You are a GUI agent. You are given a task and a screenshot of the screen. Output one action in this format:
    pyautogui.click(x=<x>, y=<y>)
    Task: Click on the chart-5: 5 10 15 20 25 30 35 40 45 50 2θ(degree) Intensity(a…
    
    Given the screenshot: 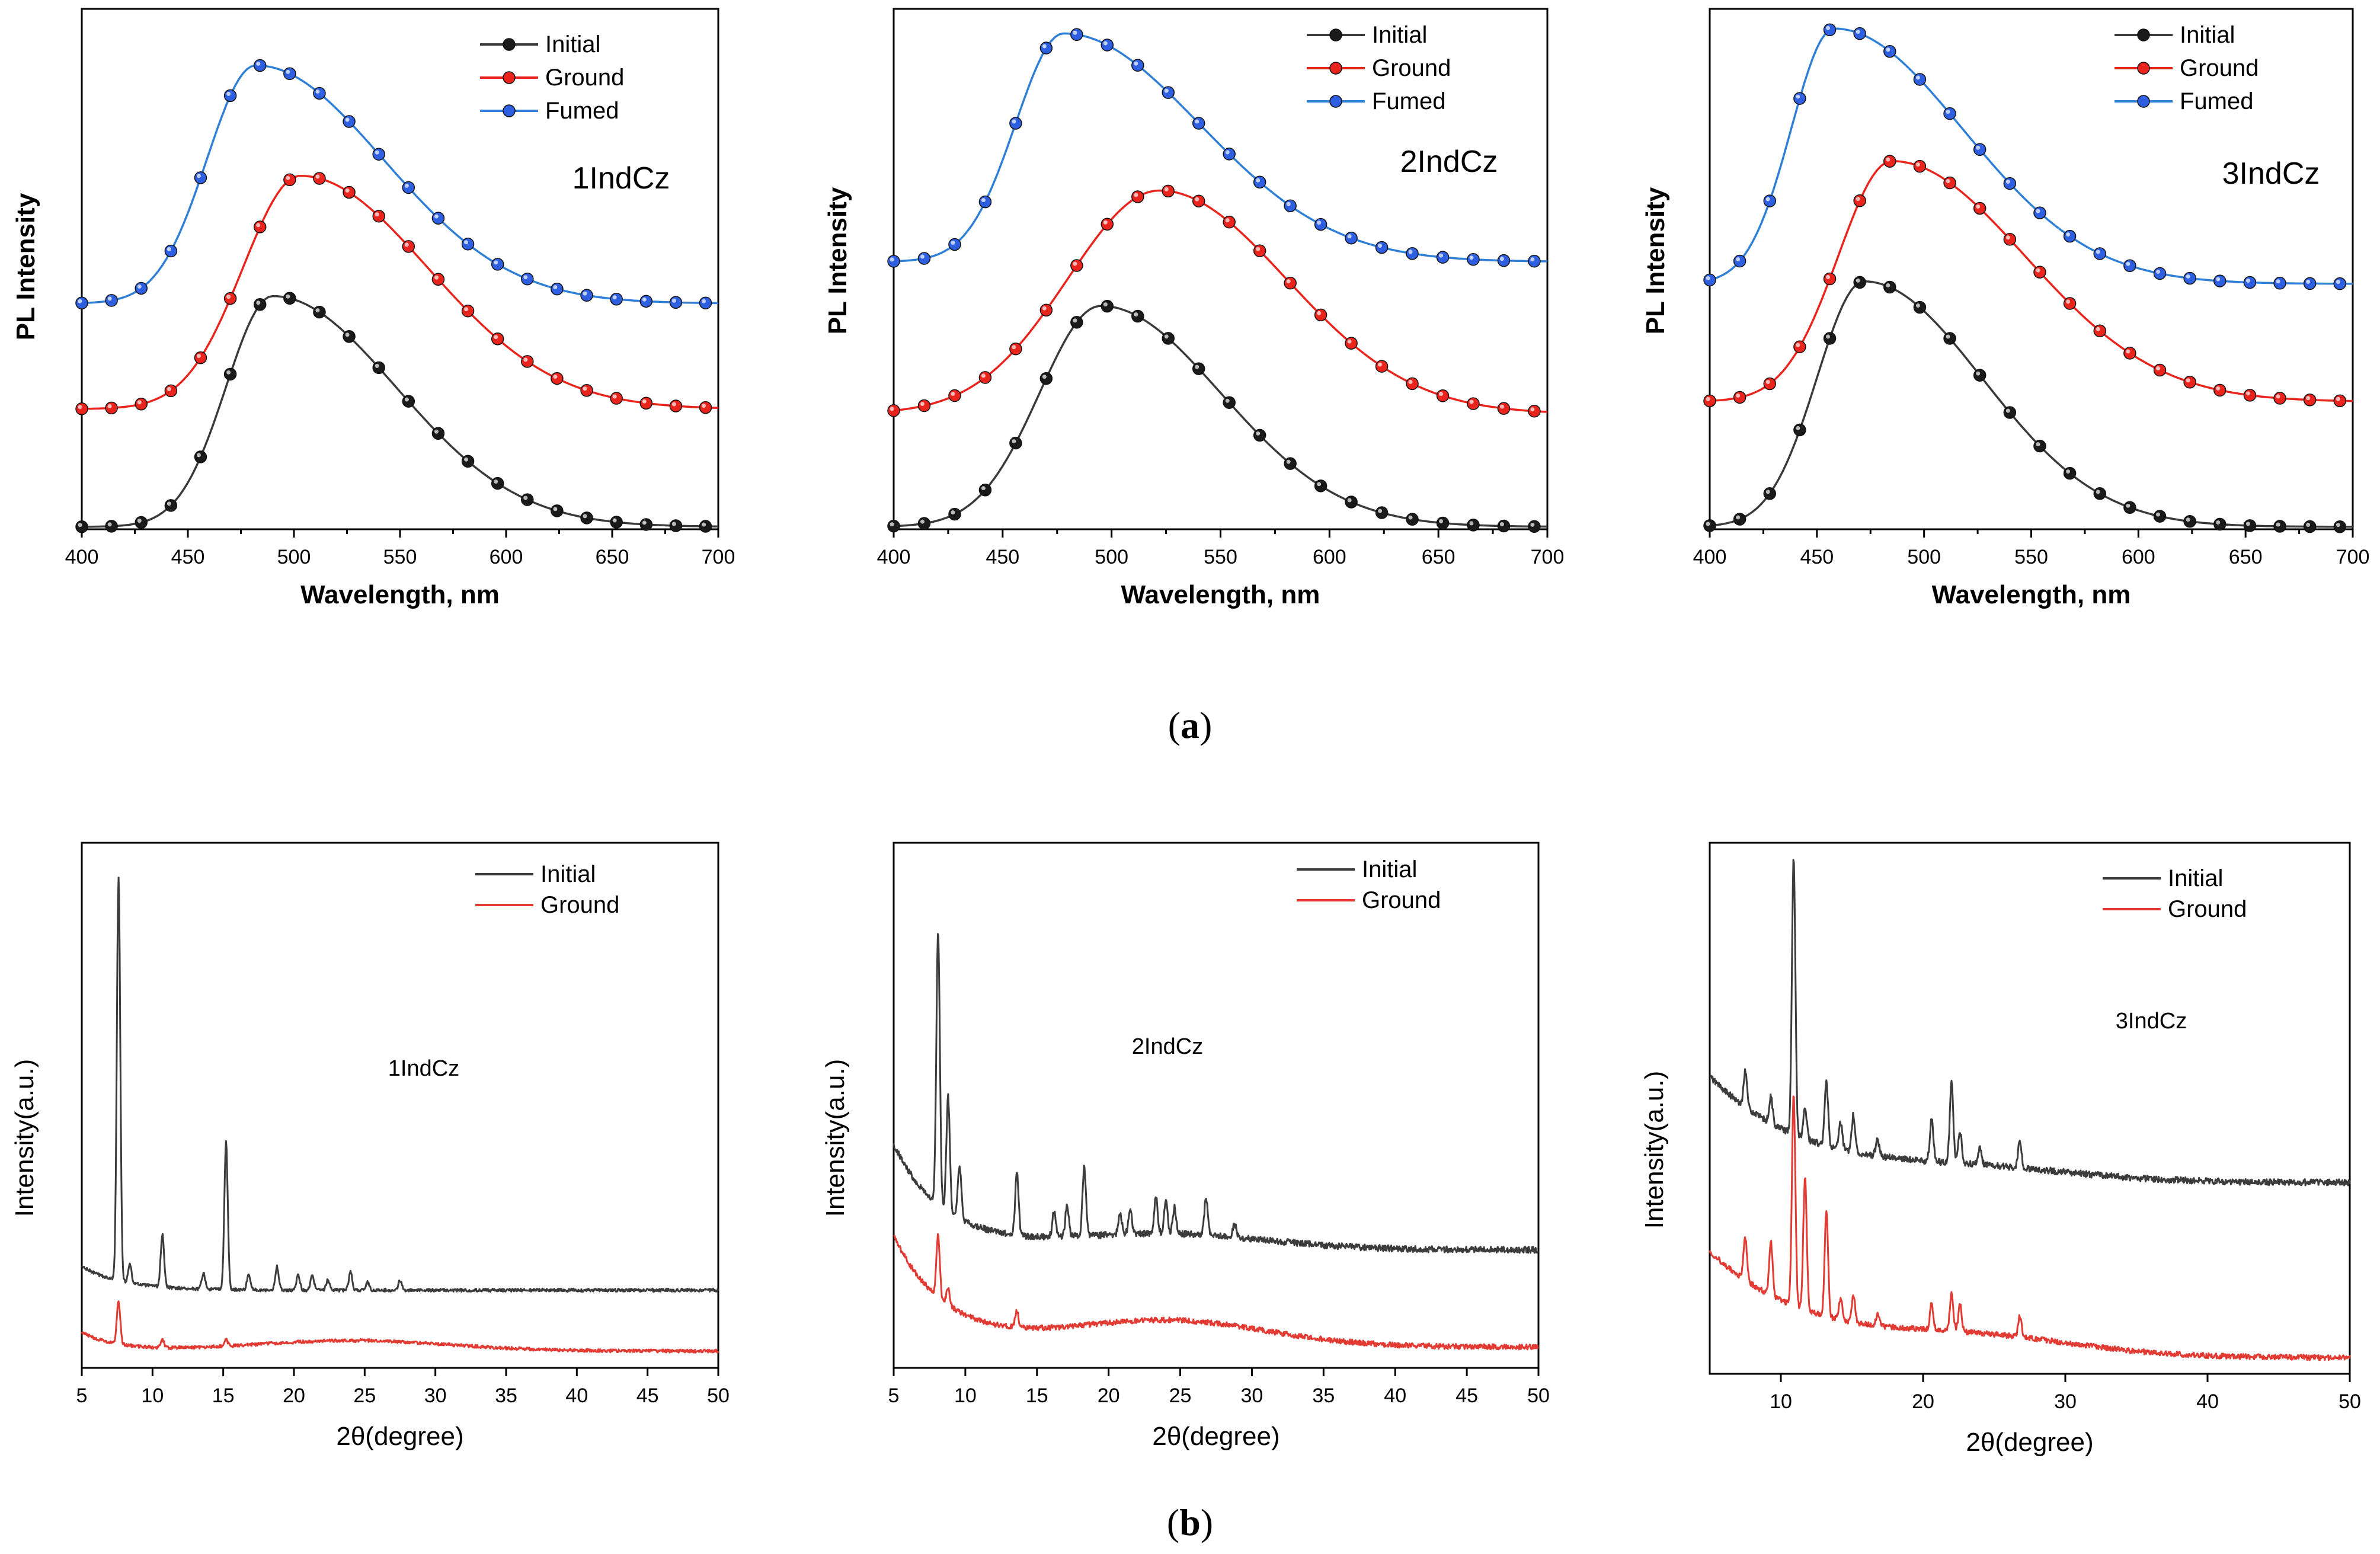 What is the action you would take?
    pyautogui.click(x=1185, y=1146)
    